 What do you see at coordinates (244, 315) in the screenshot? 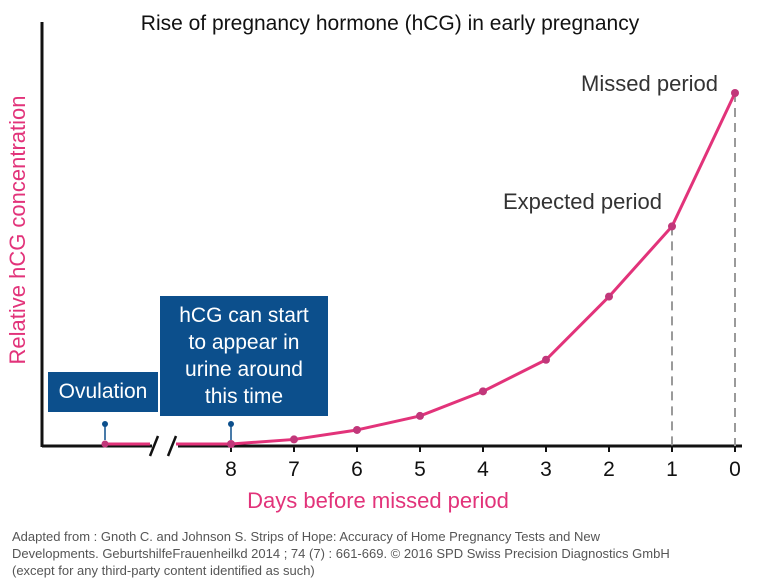
I see `hcg-appear-line-1: hCG can start` at bounding box center [244, 315].